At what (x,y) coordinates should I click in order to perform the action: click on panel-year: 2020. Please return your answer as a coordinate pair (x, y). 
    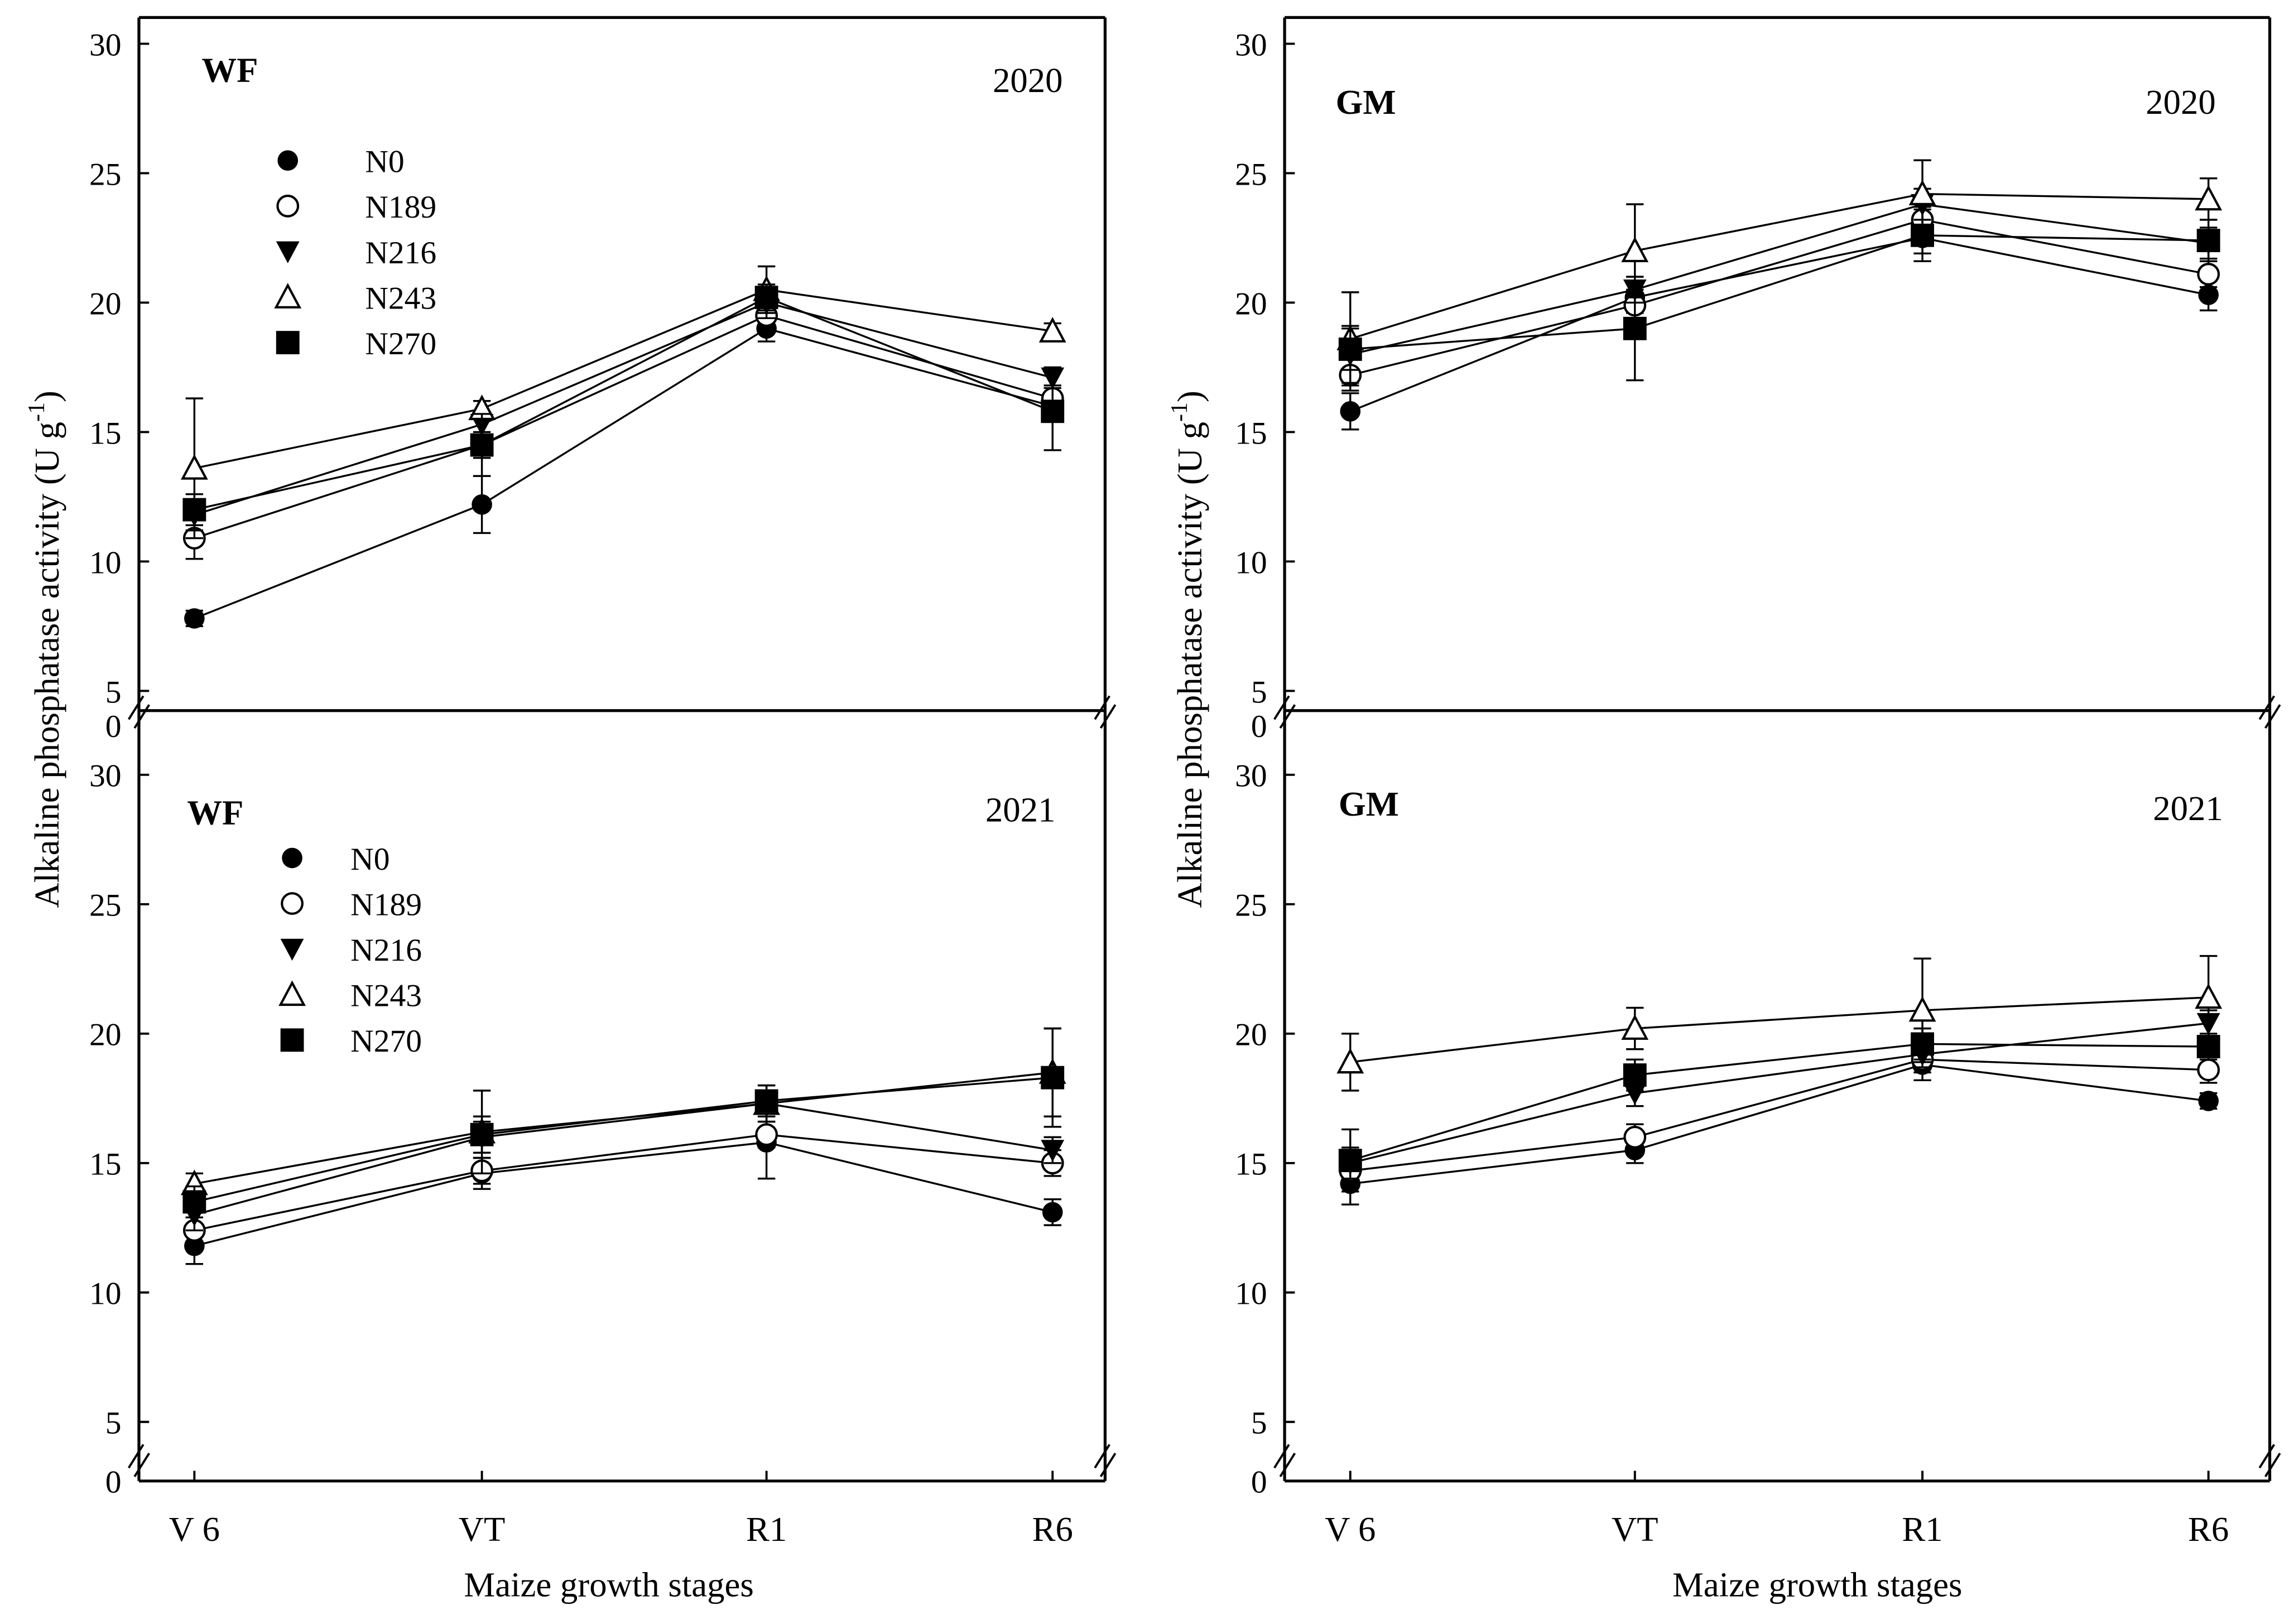
    Looking at the image, I should click on (2181, 102).